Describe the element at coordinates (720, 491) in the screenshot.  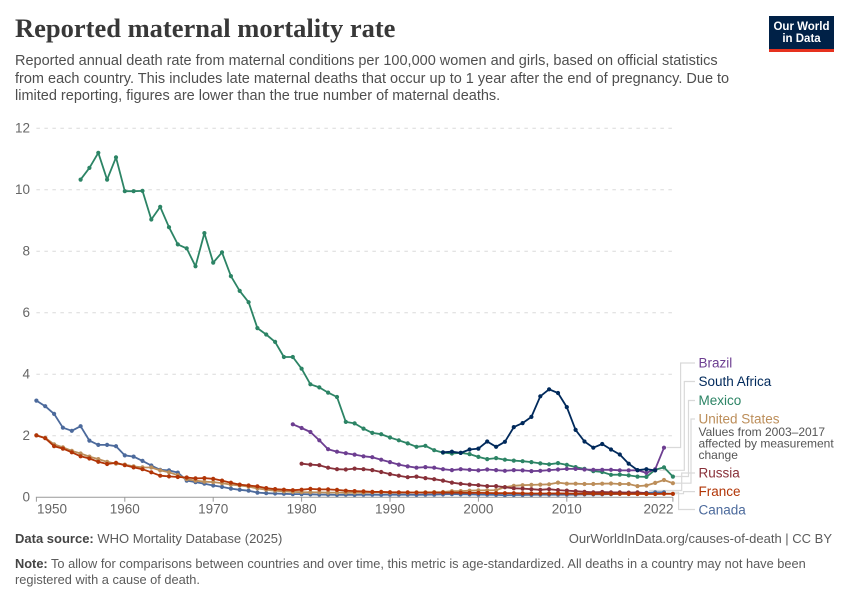
I see `svg-text: France` at that location.